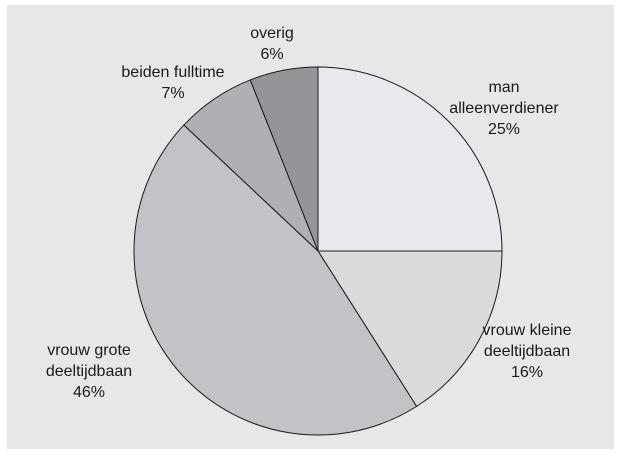 The height and width of the screenshot is (457, 626). I want to click on slice-label-vrouw-grote-deeltijdbaan: vrouw grote deeltijdbaan 46%, so click(89, 371).